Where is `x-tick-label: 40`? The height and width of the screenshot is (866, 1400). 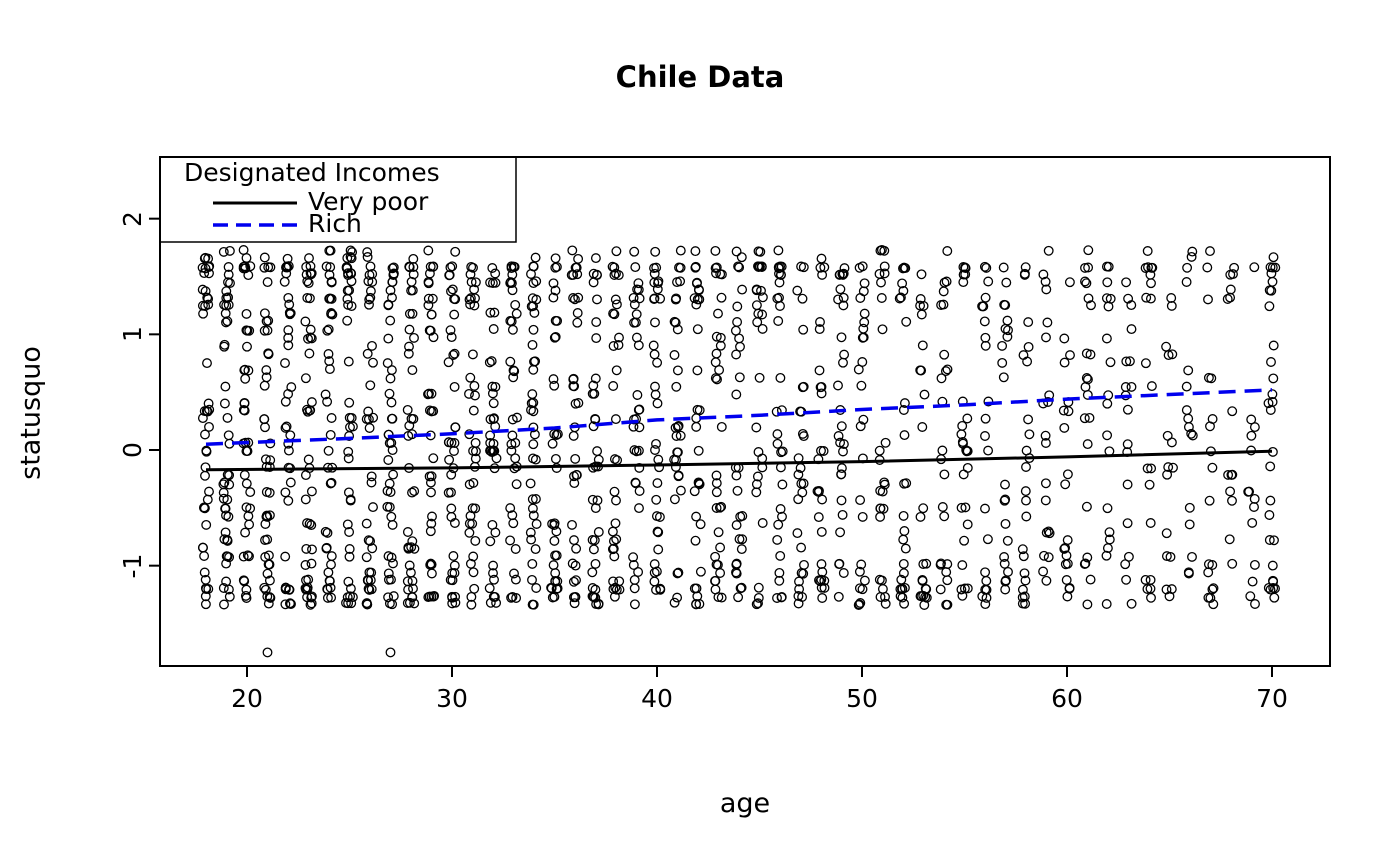 x-tick-label: 40 is located at coordinates (657, 698).